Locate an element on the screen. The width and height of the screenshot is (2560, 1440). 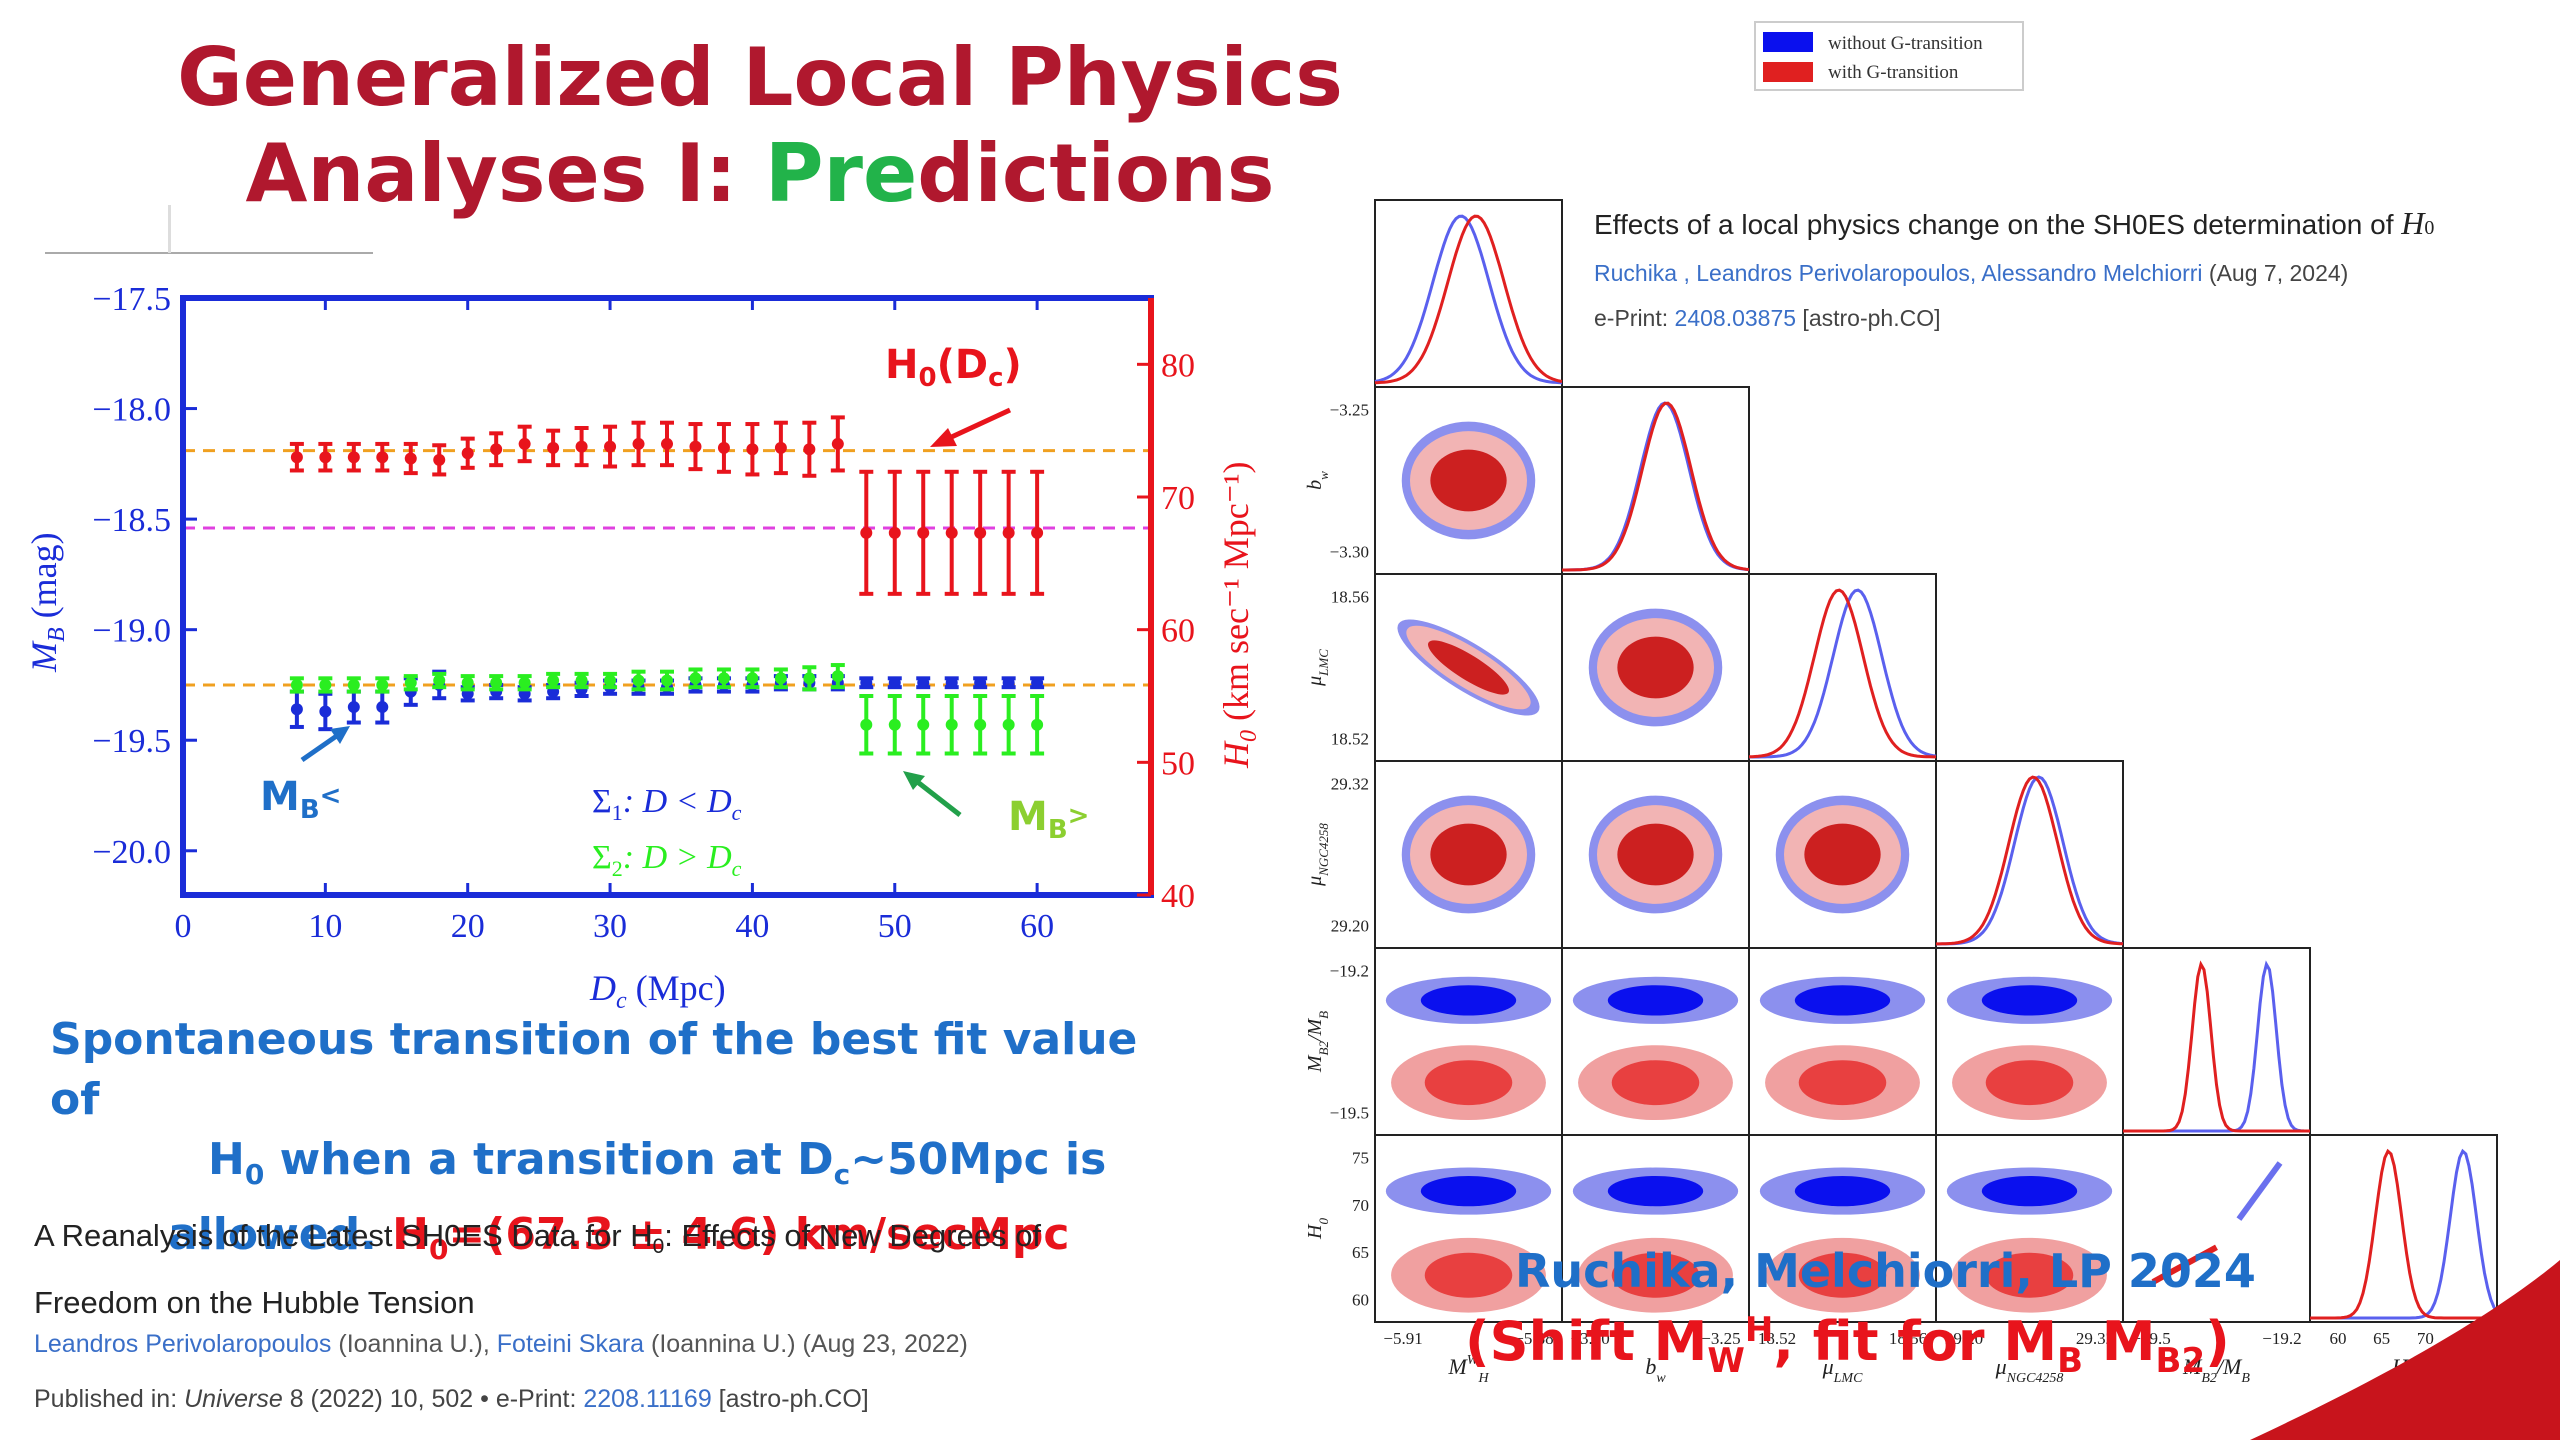
y-axis-label: MB (mag) is located at coordinates (47, 602).